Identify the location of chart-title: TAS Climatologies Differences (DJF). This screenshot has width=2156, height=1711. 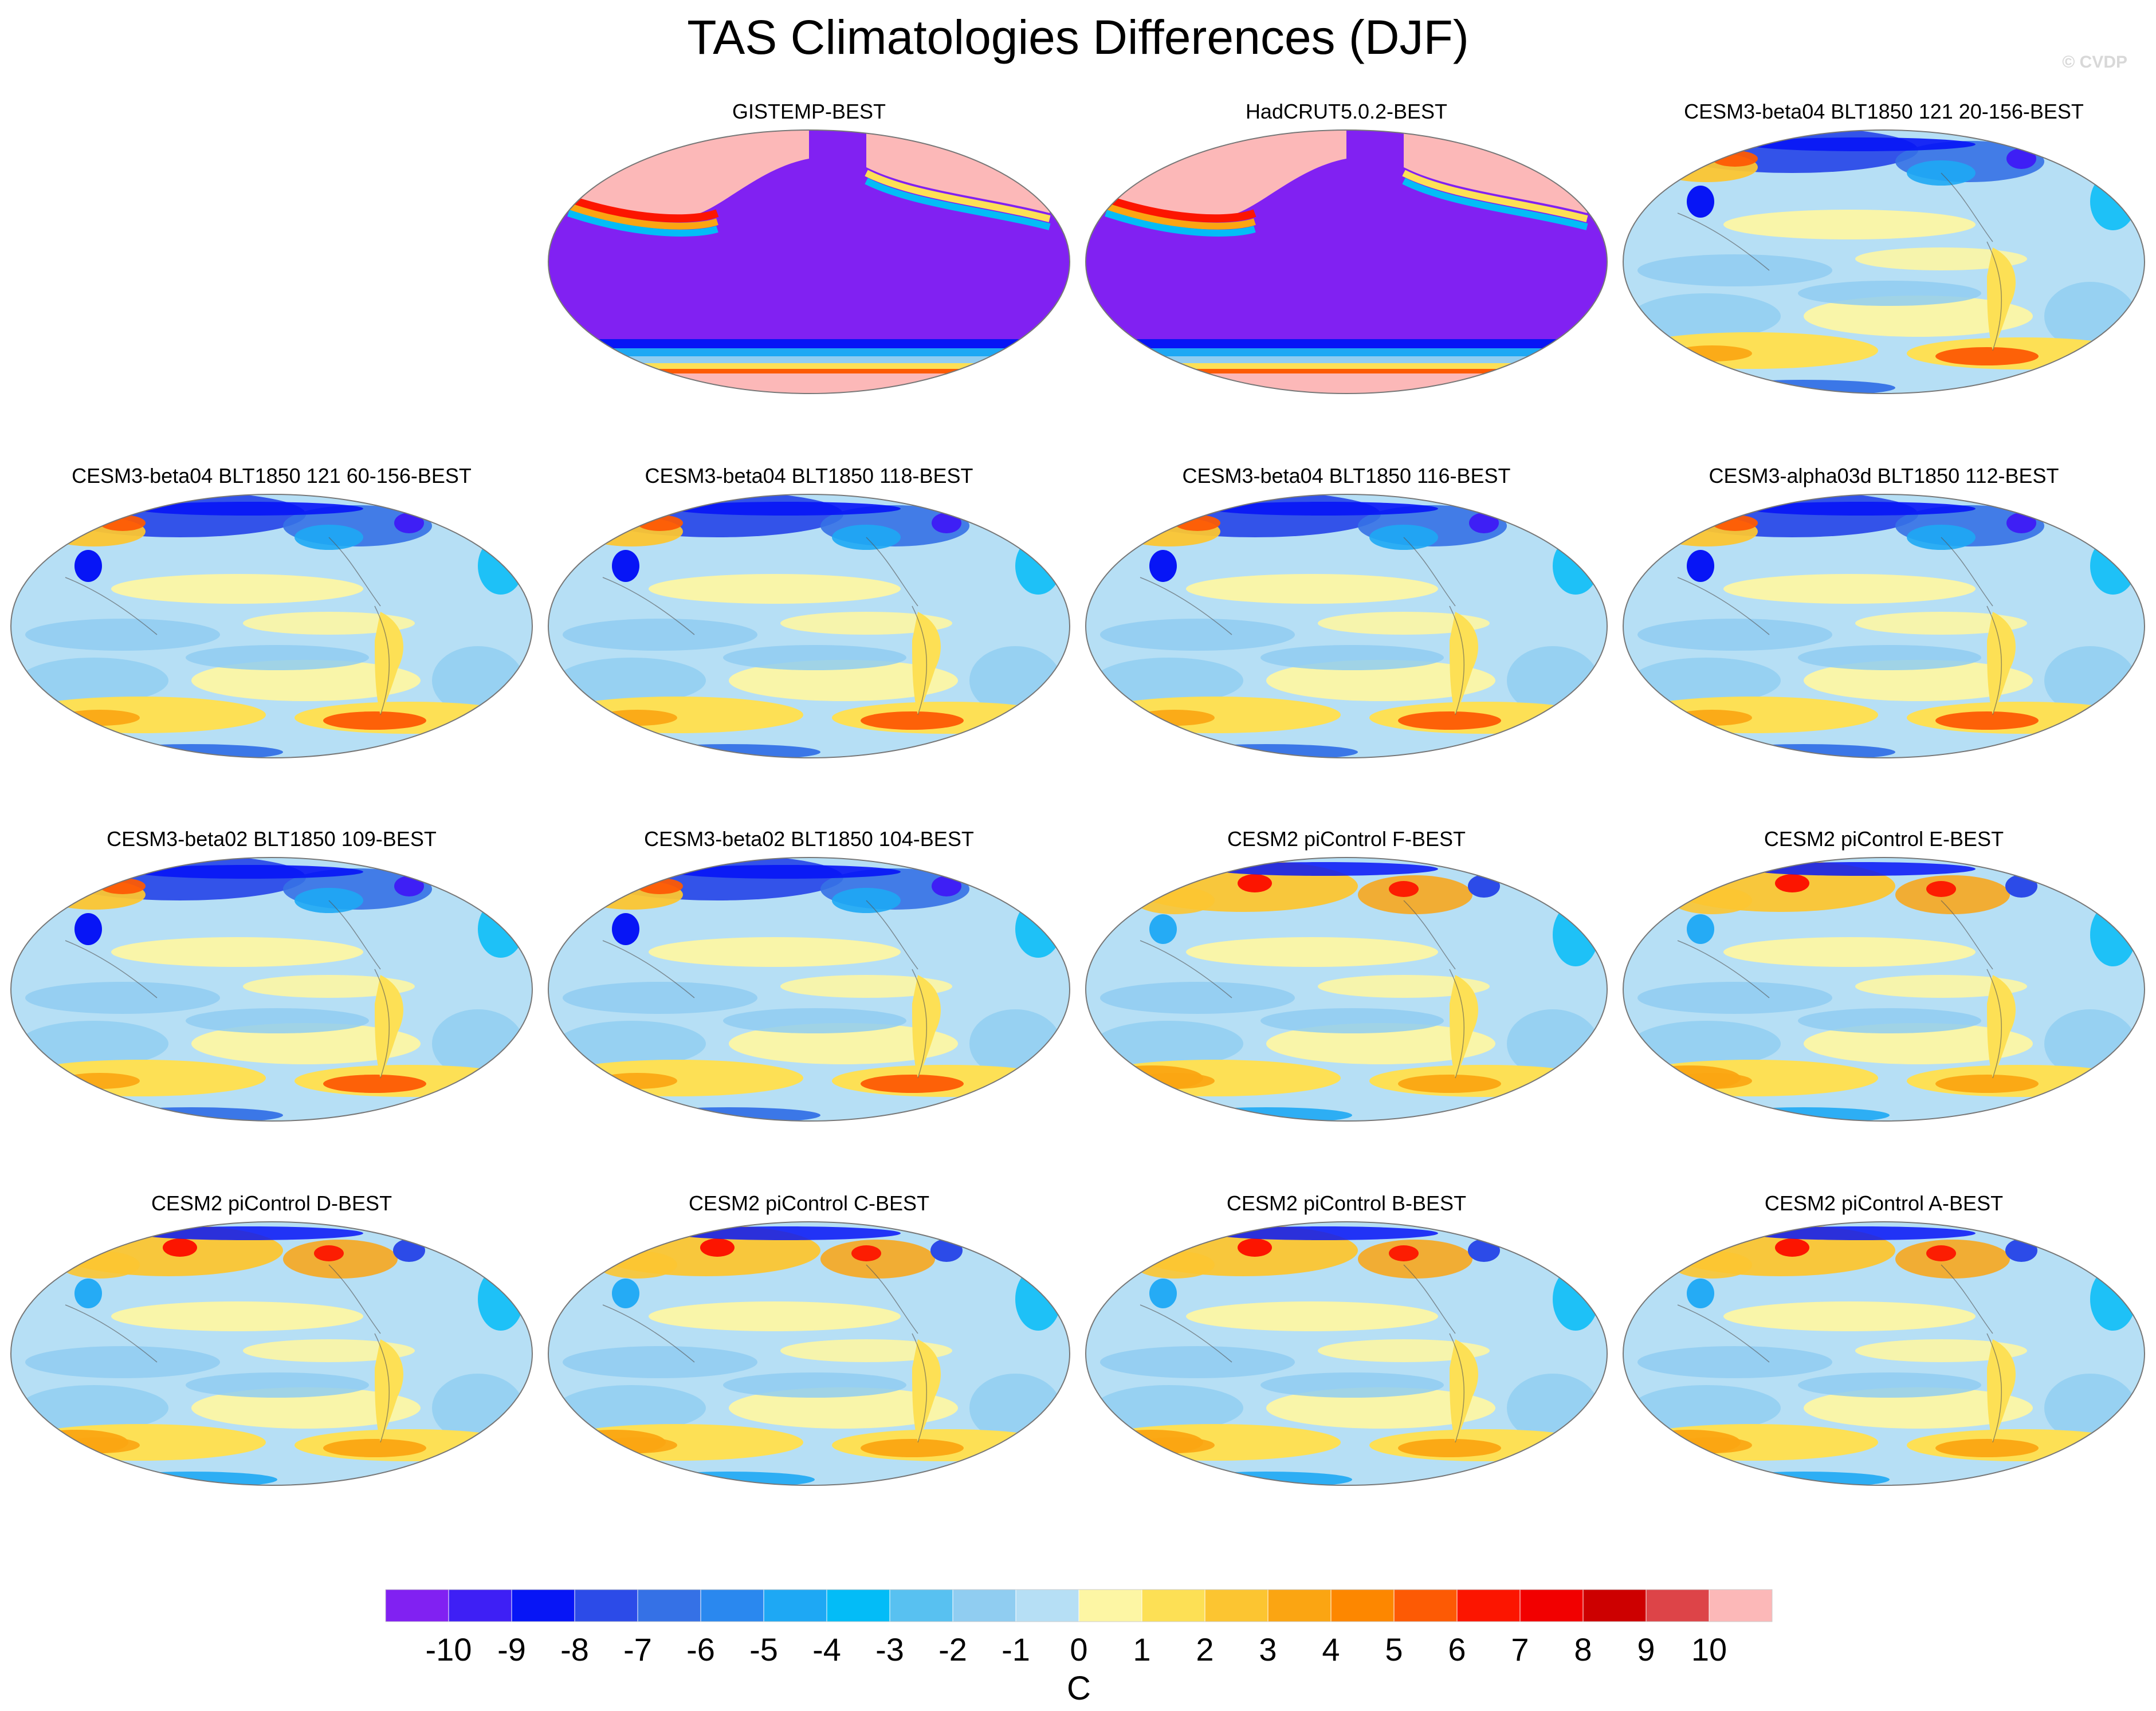
(1078, 37).